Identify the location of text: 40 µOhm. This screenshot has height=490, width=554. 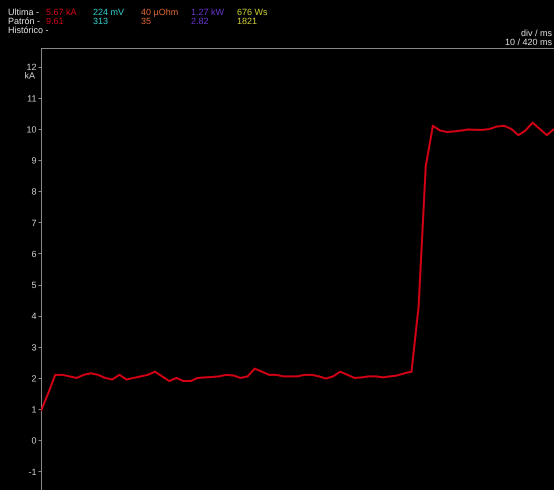
(159, 12).